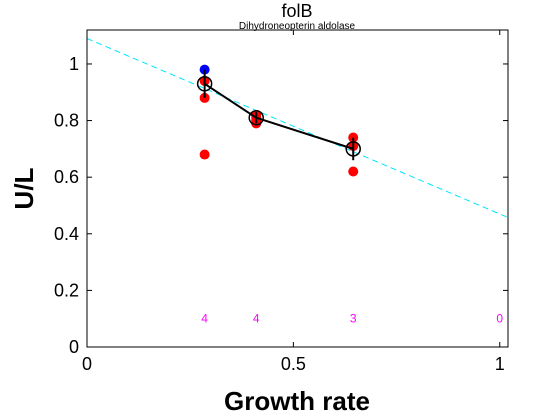  What do you see at coordinates (74, 64) in the screenshot?
I see `y-tick-label: 1` at bounding box center [74, 64].